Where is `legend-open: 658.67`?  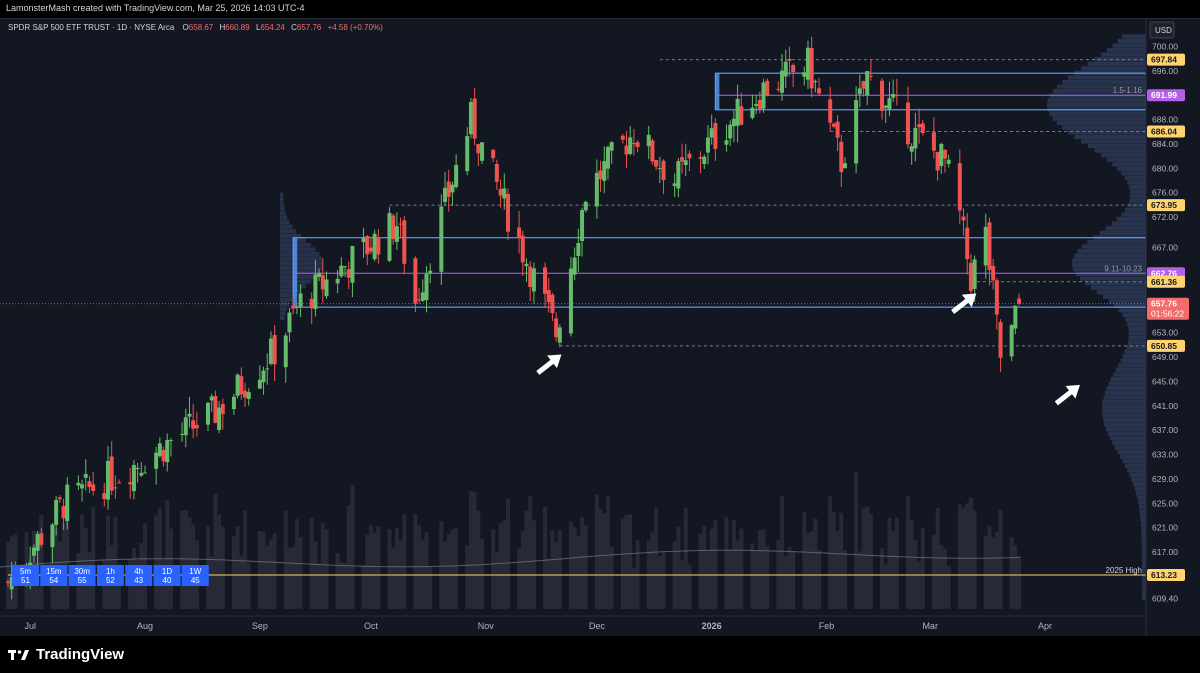
legend-open: 658.67 is located at coordinates (201, 27).